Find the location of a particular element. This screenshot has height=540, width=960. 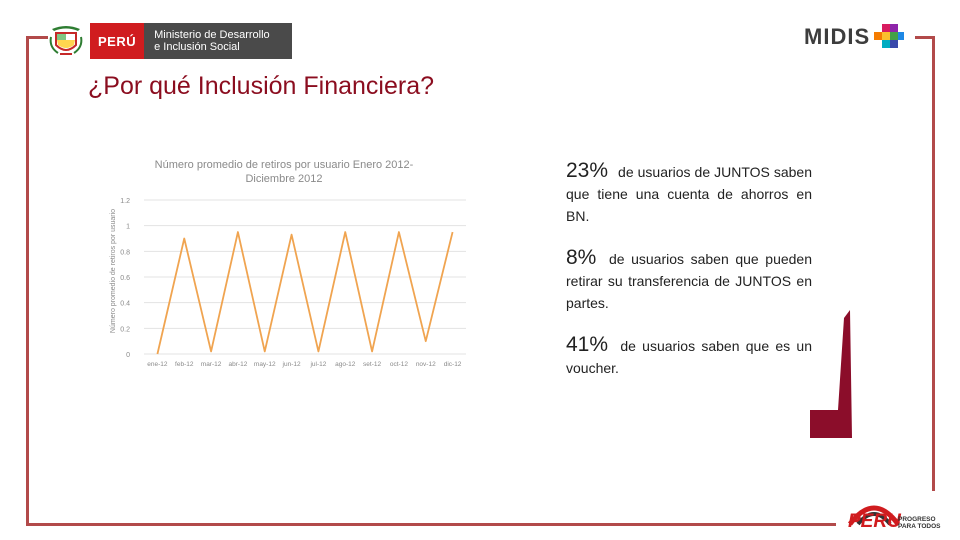

peru-tagline-2: PARA TODOS is located at coordinates (919, 526).